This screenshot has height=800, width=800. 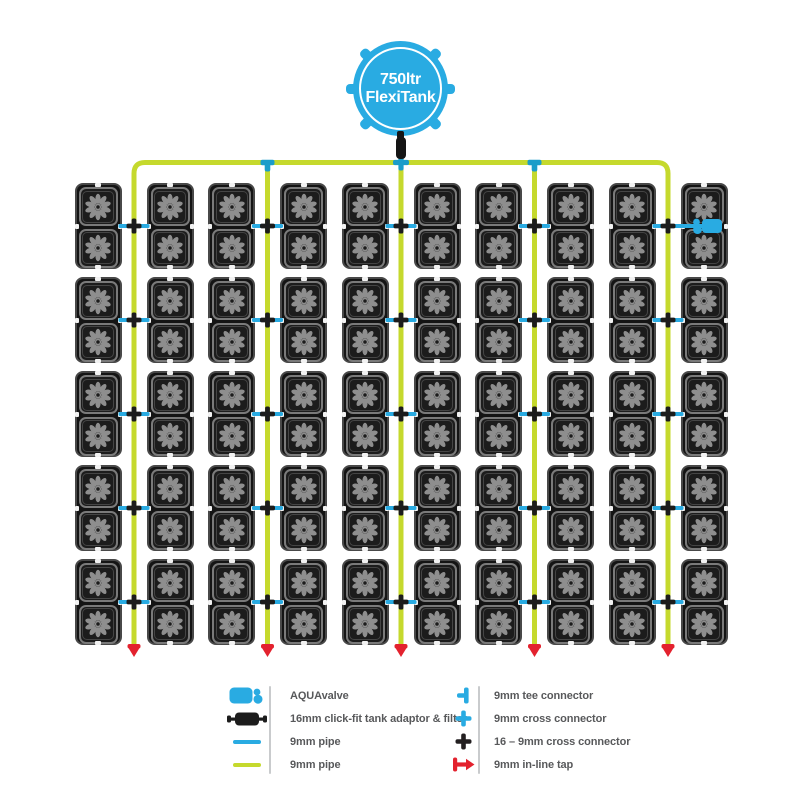 I want to click on legend-row-adaptor: 16mm click-fit tank adaptor & filter, so click(x=345, y=718).